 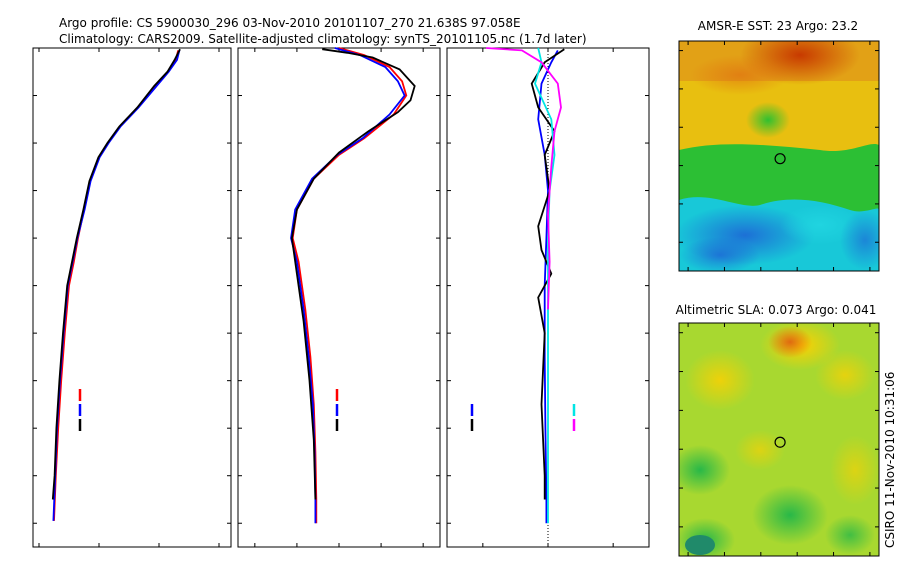 I want to click on sla-map-title: Altimetric SLA: 0.073 Argo: 0.041, so click(x=776, y=310).